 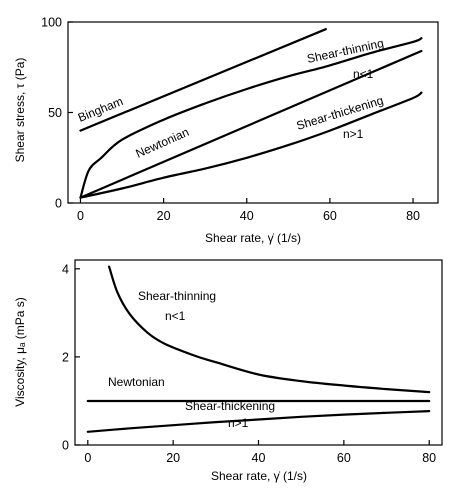 What do you see at coordinates (100, 109) in the screenshot?
I see `annotation-bingham-label: Bingham` at bounding box center [100, 109].